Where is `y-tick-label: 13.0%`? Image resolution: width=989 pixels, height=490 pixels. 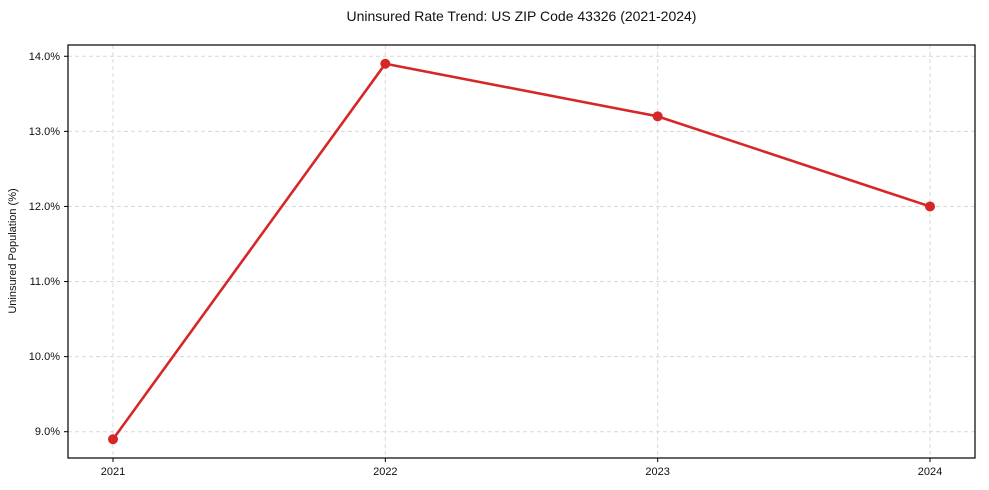
y-tick-label: 13.0% is located at coordinates (44, 132).